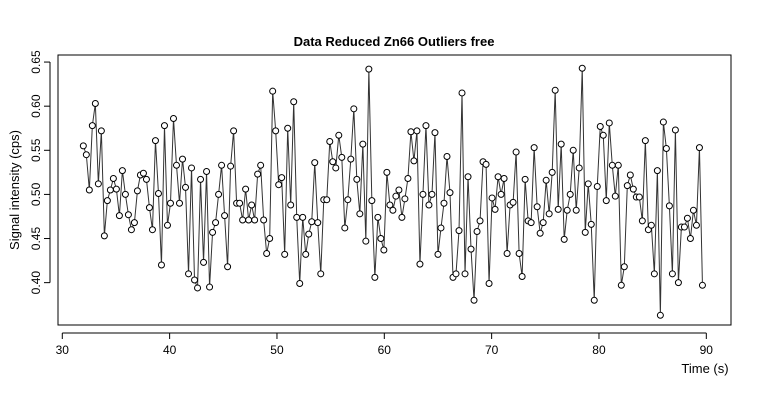  Describe the element at coordinates (704, 368) in the screenshot. I see `x-axis-label: Time (s)` at that location.